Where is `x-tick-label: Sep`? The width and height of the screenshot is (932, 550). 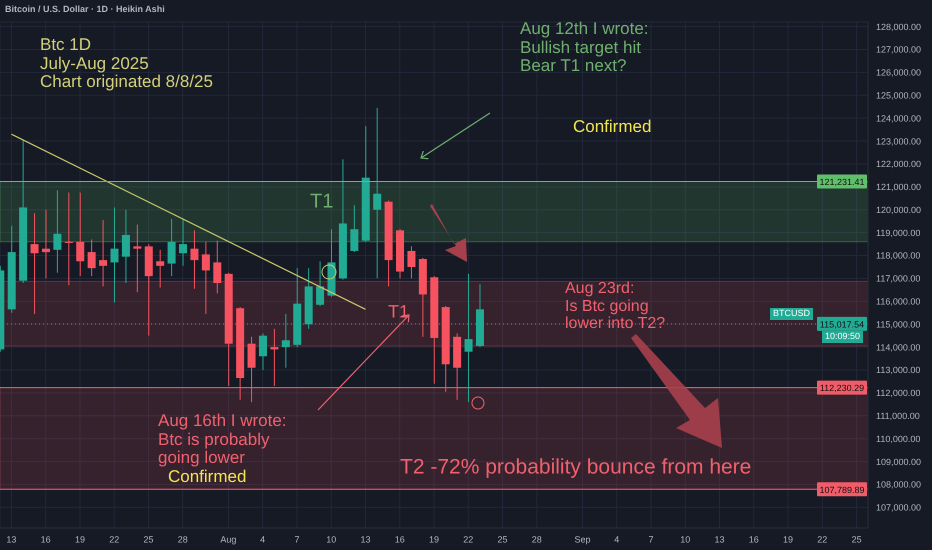
x-tick-label: Sep is located at coordinates (582, 539).